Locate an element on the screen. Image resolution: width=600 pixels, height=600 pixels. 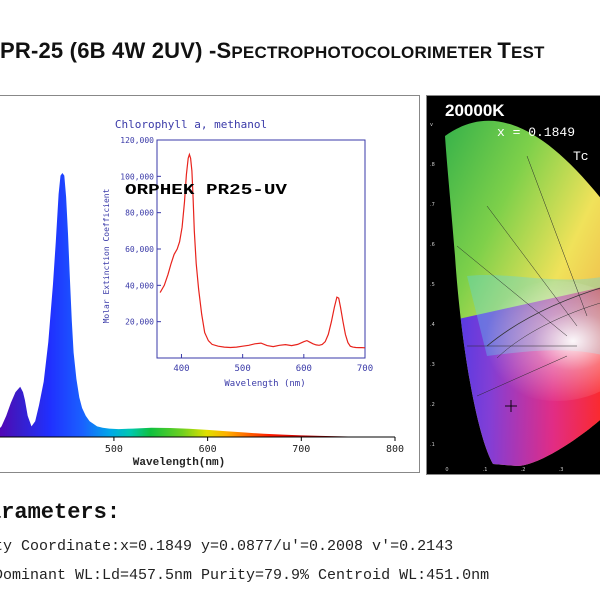
cie-bottom-tick-label: .1 is located at coordinates (485, 470).